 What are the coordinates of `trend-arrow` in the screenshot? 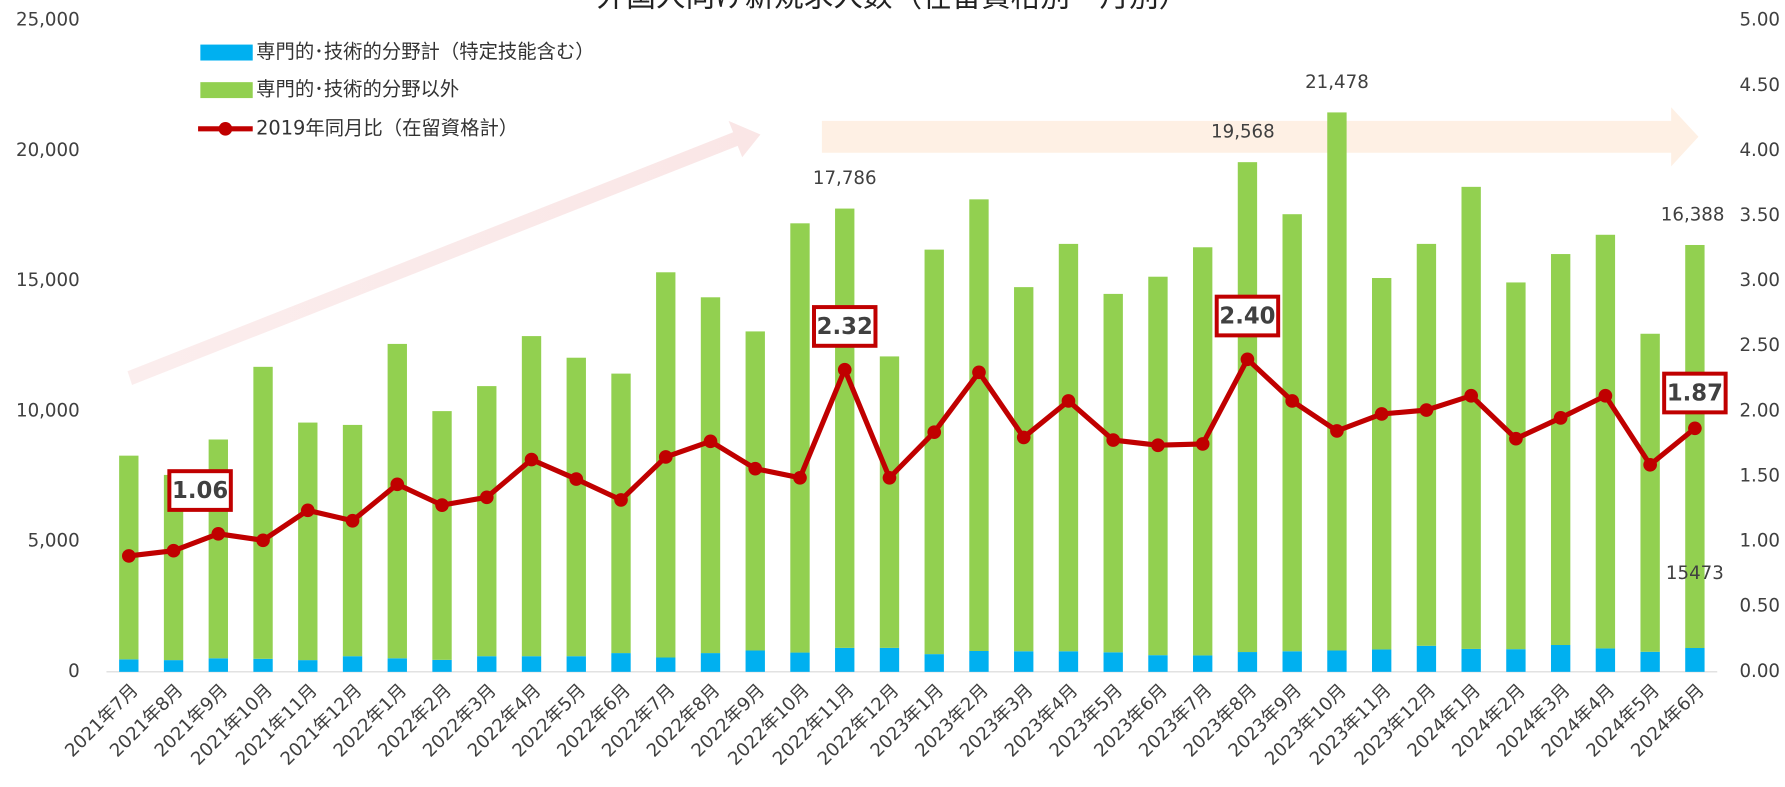 It's located at (1260, 137).